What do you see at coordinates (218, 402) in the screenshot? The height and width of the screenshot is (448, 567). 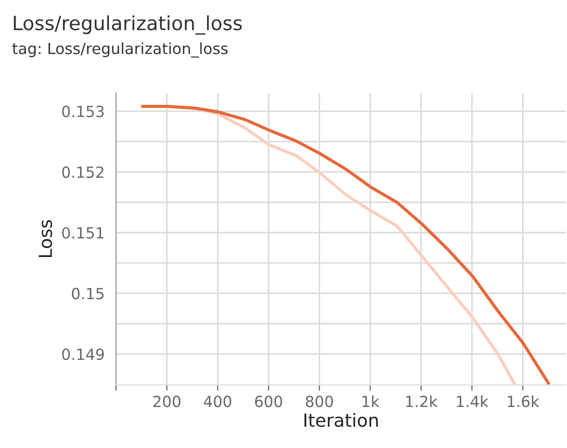 I see `x-tick-label: 400` at bounding box center [218, 402].